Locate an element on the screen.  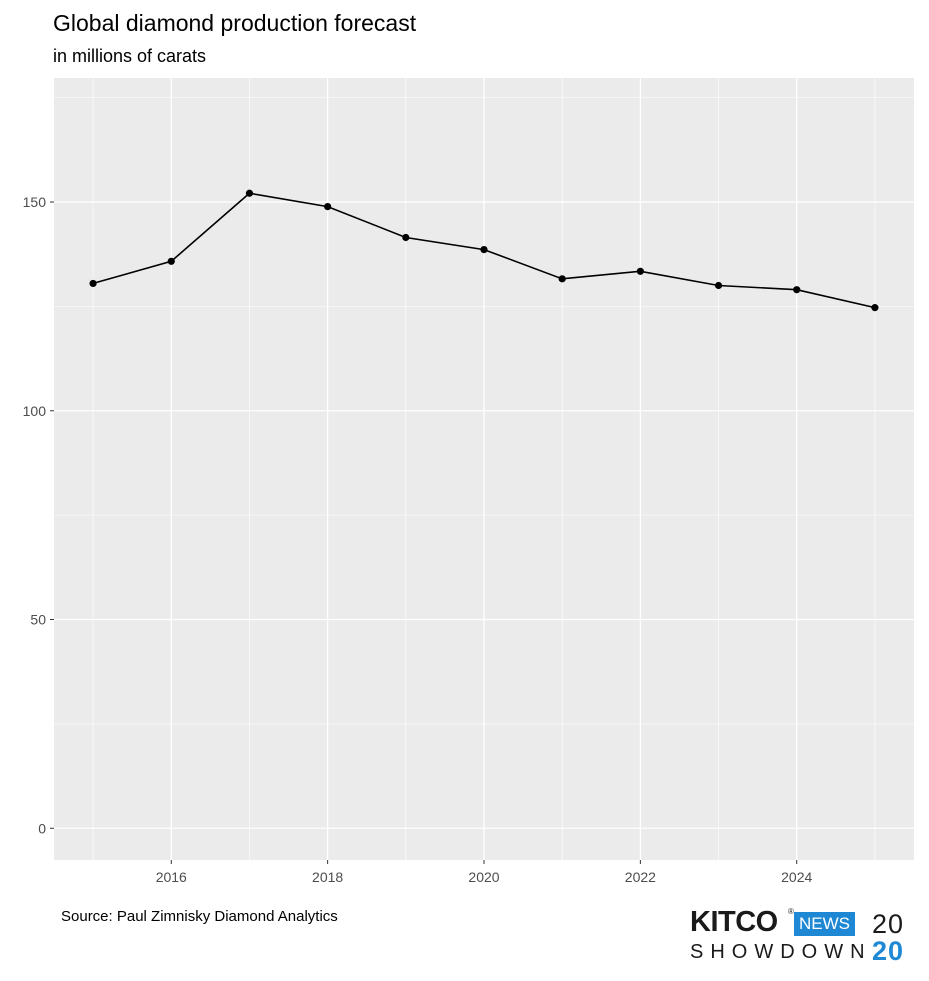
y-tick-label: 100 is located at coordinates (35, 411).